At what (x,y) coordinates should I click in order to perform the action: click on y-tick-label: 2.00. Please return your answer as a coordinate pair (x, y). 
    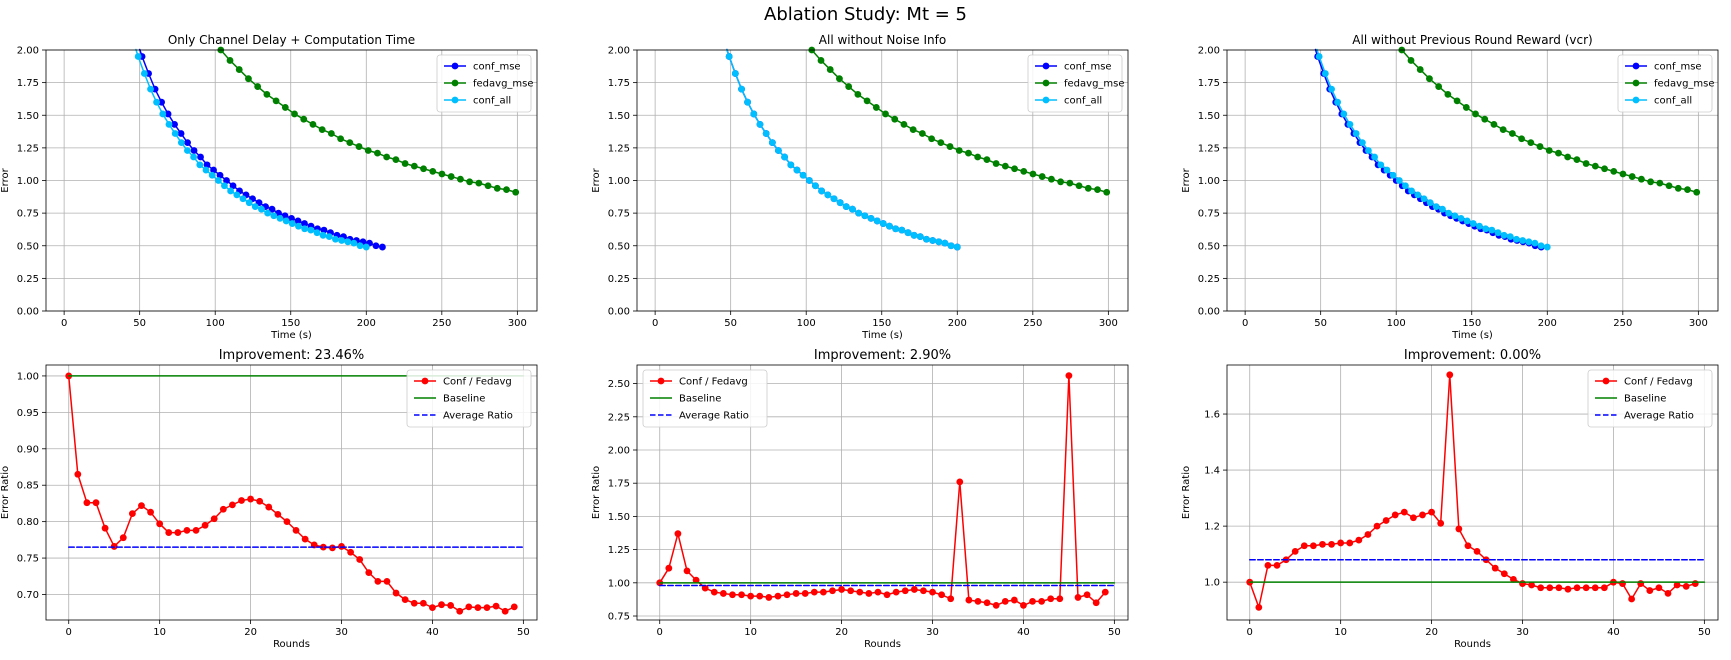
    Looking at the image, I should click on (619, 451).